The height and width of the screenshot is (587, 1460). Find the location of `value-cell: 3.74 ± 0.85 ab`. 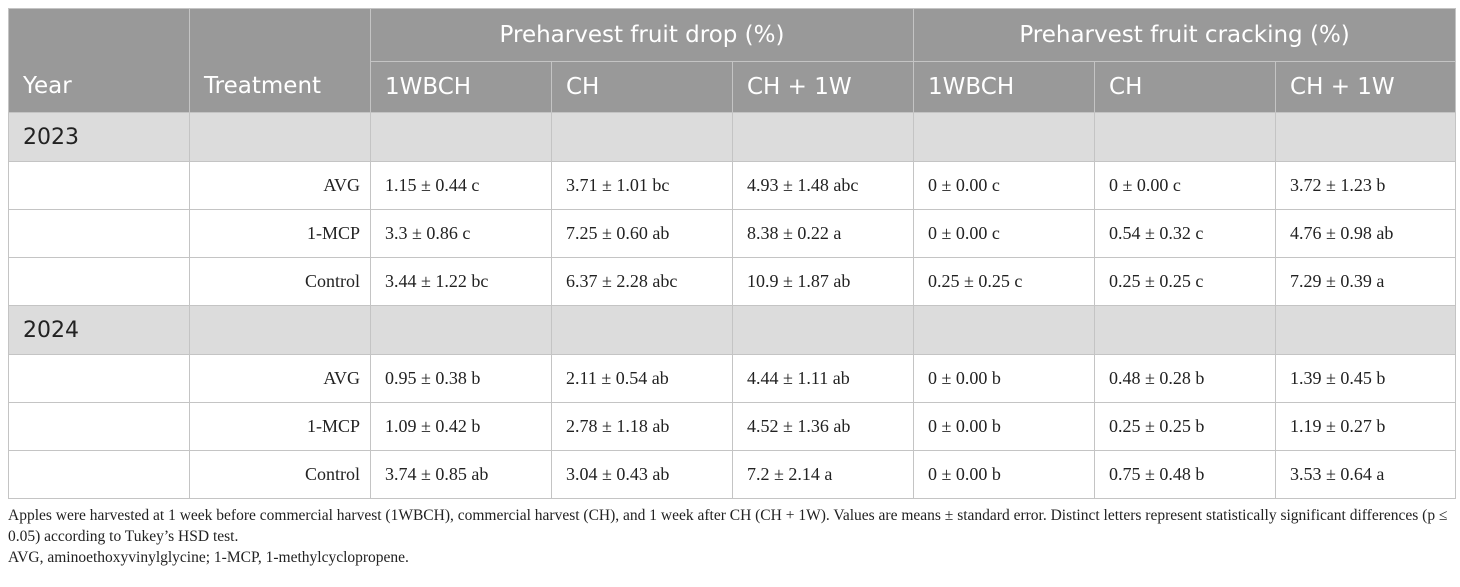

value-cell: 3.74 ± 0.85 ab is located at coordinates (461, 474).